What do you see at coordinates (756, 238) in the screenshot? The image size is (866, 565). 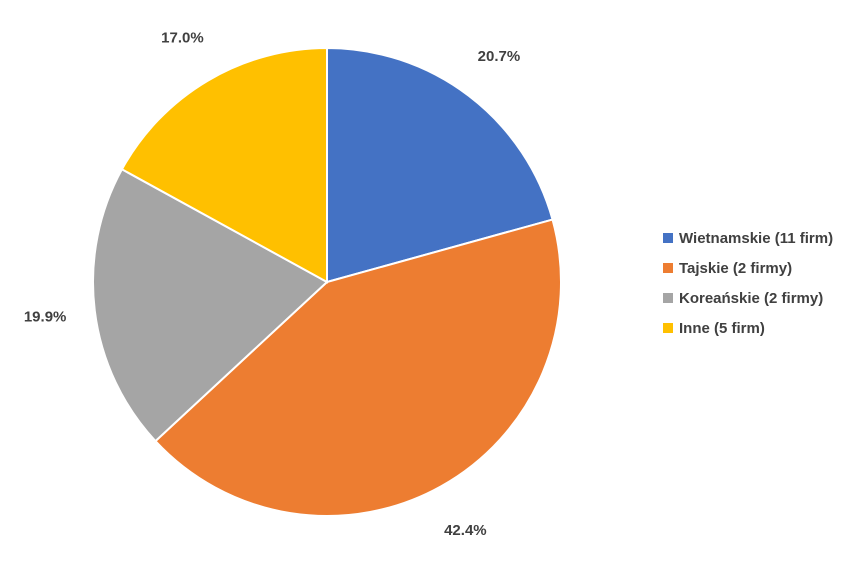 I see `legend-label-0: Wietnamskie (11 firm)` at bounding box center [756, 238].